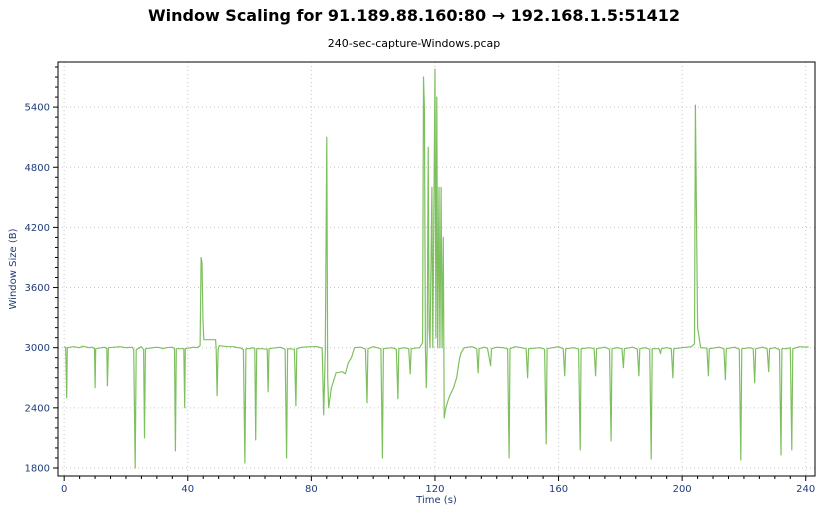 The image size is (828, 514). What do you see at coordinates (13, 268) in the screenshot?
I see `y-axis-label: Window Size (B)` at bounding box center [13, 268].